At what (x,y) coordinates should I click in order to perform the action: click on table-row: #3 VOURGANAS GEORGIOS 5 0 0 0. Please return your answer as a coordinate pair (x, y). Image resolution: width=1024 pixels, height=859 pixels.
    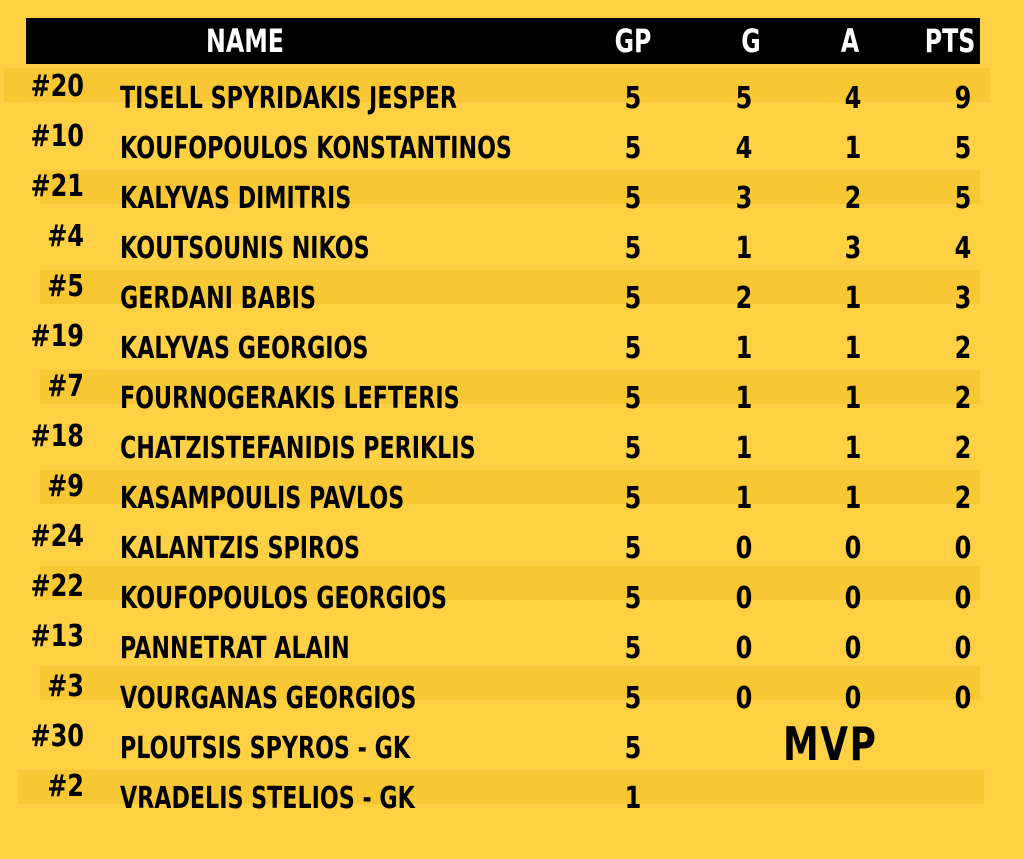
    Looking at the image, I should click on (512, 695).